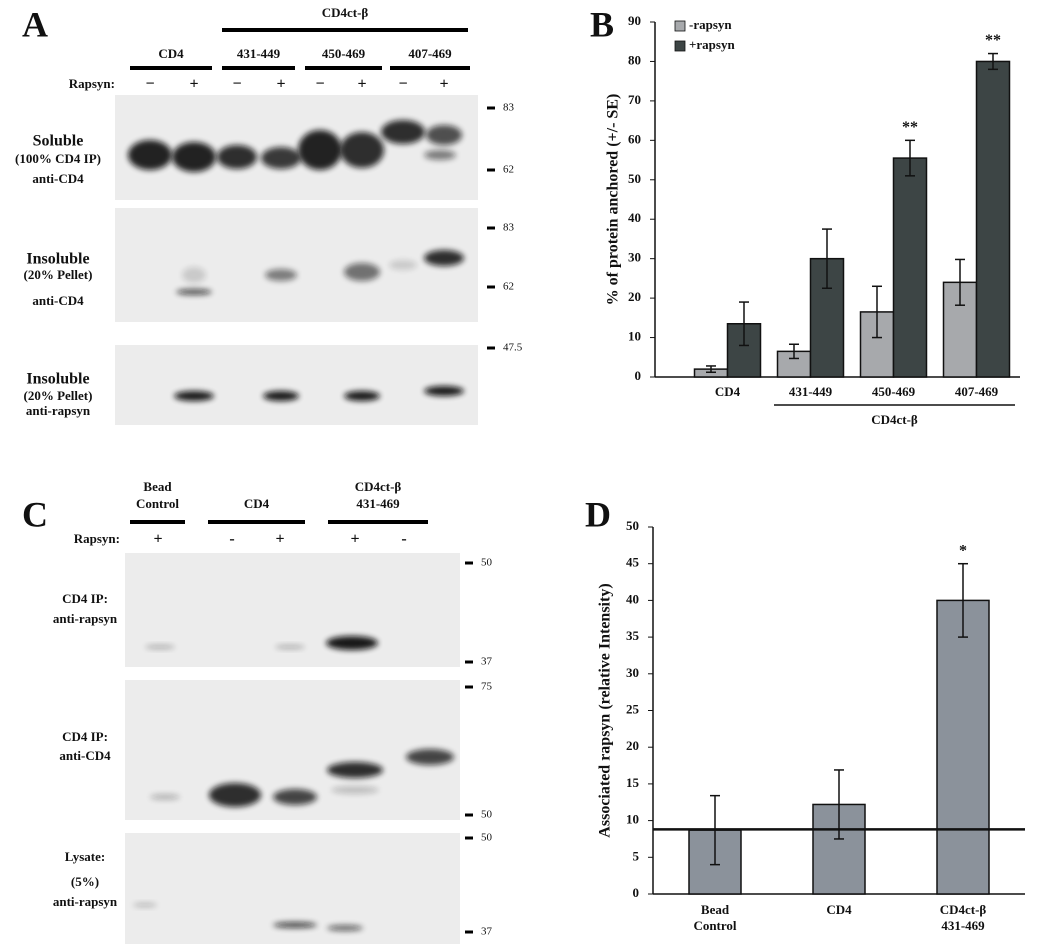 The width and height of the screenshot is (1050, 946). Describe the element at coordinates (378, 503) in the screenshot. I see `group-header: 431-469` at that location.